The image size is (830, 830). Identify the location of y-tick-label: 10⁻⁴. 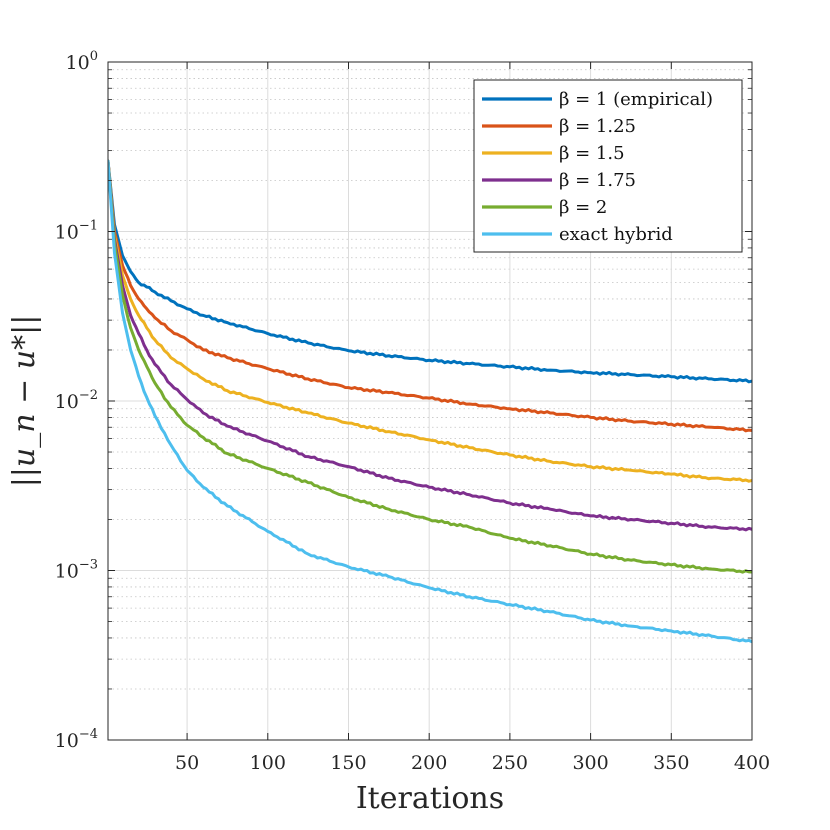
(76, 739).